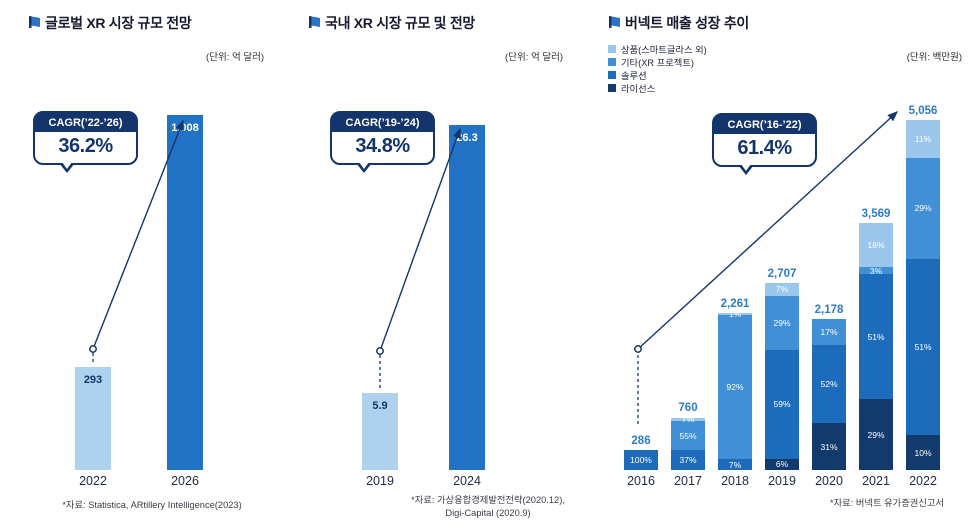  Describe the element at coordinates (612, 48) in the screenshot. I see `legend-swatch-product` at that location.